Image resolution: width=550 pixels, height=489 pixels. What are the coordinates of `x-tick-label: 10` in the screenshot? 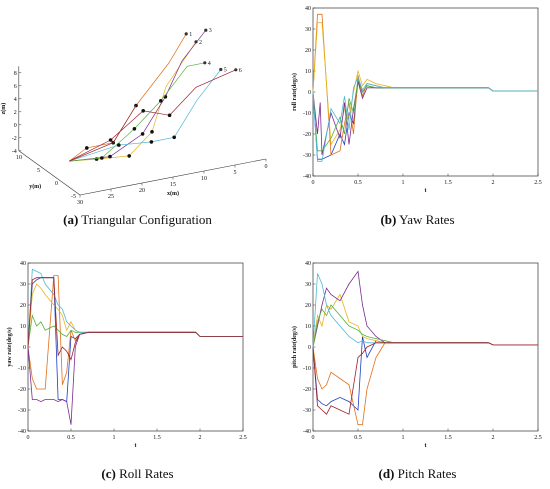 It's located at (204, 179).